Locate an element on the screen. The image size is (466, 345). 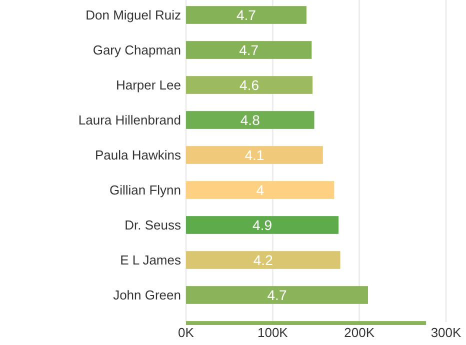
annotation: 4.9 is located at coordinates (262, 225).